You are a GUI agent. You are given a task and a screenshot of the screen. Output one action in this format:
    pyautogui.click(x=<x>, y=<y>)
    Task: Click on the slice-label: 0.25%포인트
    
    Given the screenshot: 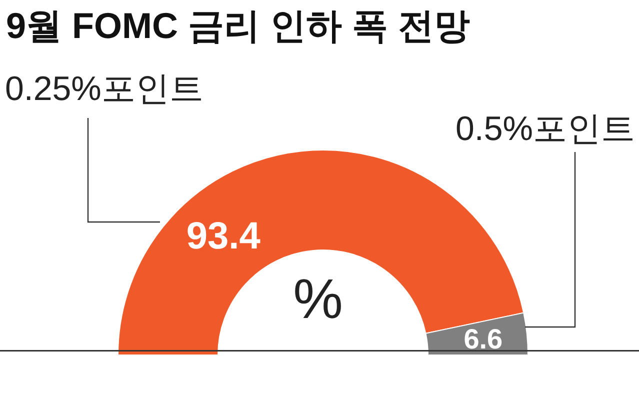 What is the action you would take?
    pyautogui.click(x=104, y=89)
    